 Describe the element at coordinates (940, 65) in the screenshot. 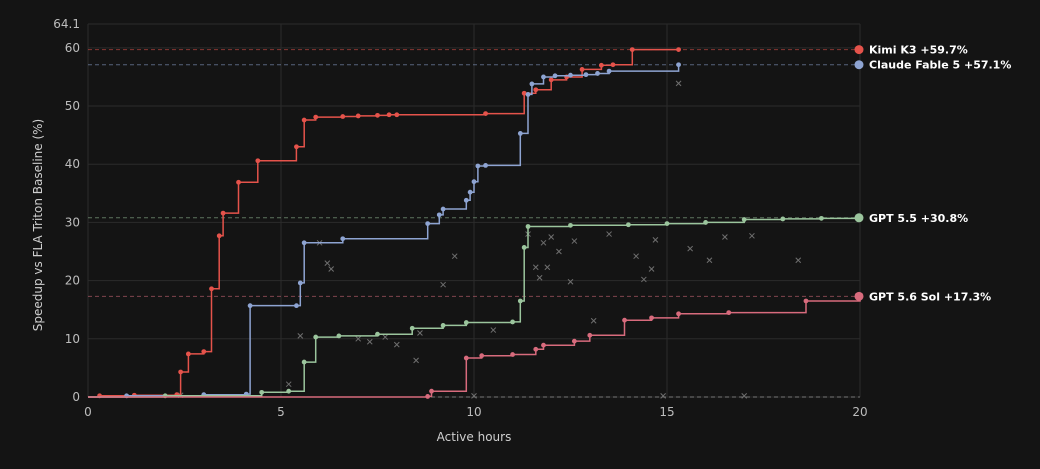

I see `legend-label: Claude Fable 5 +57.1%` at that location.